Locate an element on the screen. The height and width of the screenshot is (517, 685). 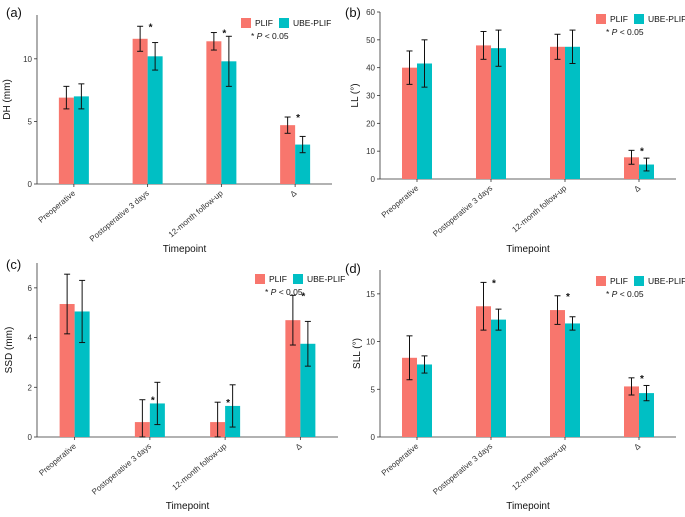
y-axis-title: SLL (°) is located at coordinates (357, 353).